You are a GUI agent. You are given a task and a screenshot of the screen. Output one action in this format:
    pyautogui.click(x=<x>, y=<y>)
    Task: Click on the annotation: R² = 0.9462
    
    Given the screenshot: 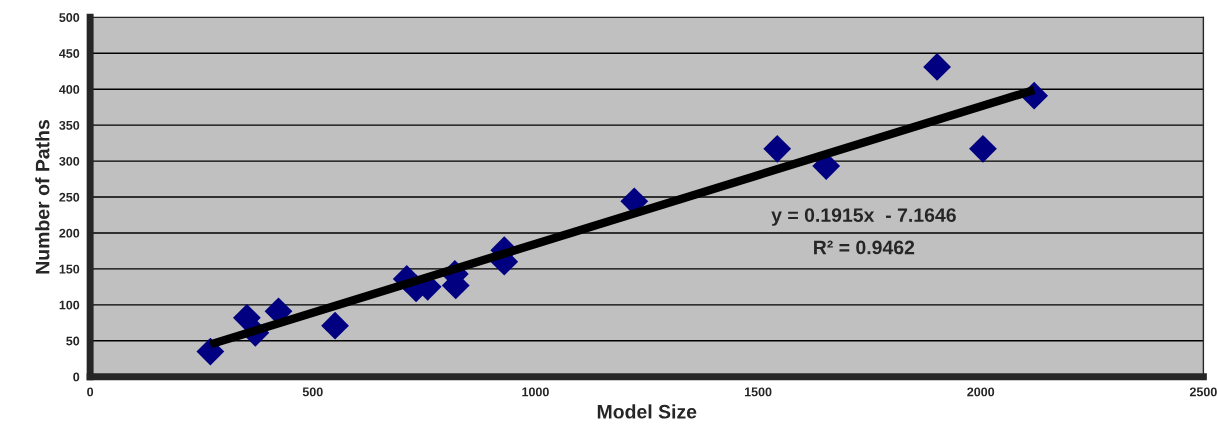 What is the action you would take?
    pyautogui.click(x=864, y=247)
    